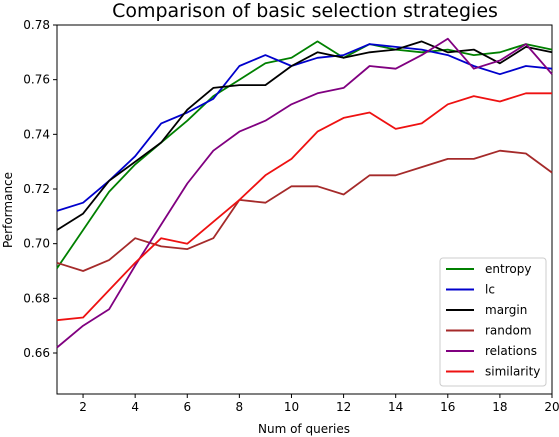 This screenshot has height=437, width=559. I want to click on y-tick-label: 0.70, so click(36, 244).